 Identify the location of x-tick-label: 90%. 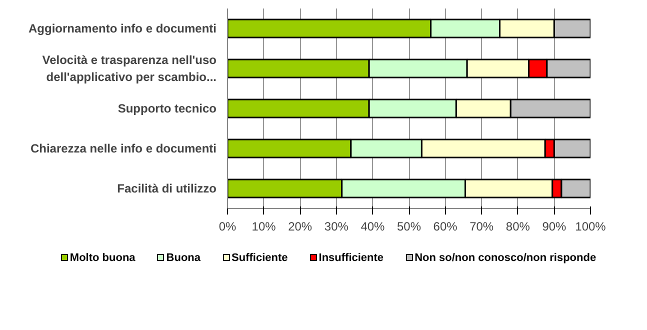
(554, 227).